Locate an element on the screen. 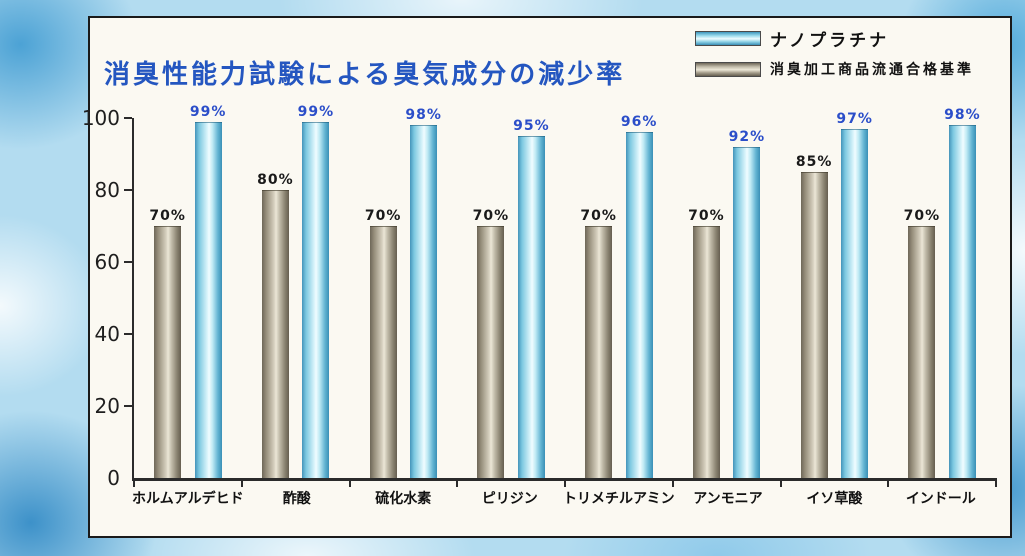 The image size is (1025, 556). bar-value-label: 85% is located at coordinates (814, 162).